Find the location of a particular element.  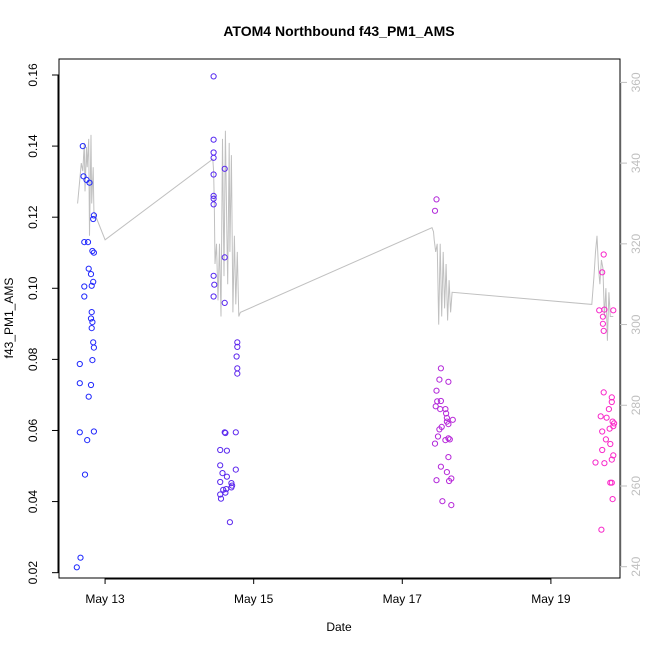

y-tick-label: 0.12 is located at coordinates (33, 217).